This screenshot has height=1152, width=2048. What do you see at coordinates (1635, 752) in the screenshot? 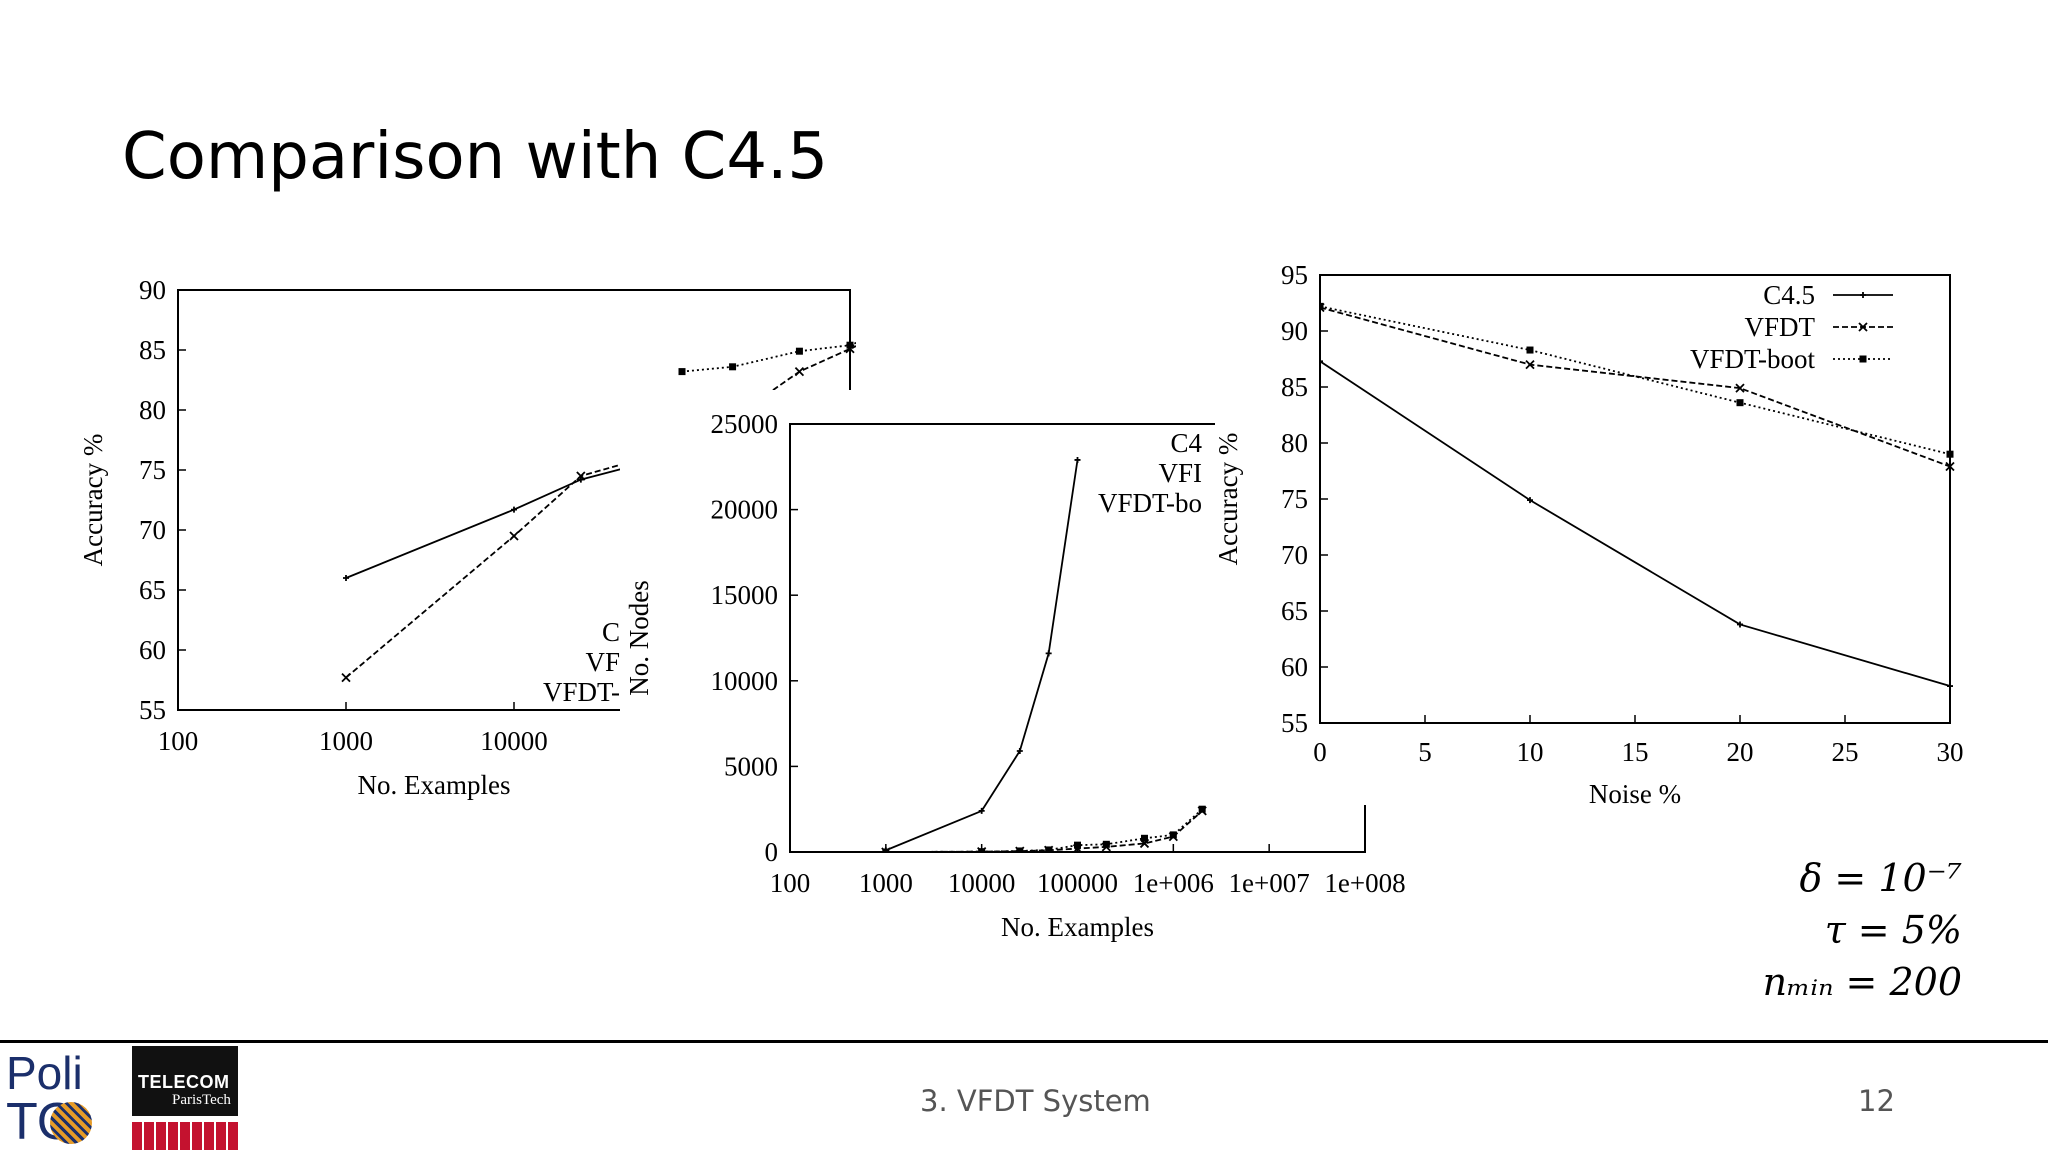
I see `noise-xtick-label: 15` at bounding box center [1635, 752].